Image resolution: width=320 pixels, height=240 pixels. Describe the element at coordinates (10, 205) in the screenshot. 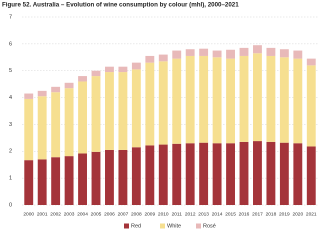

I see `y-tick-label: 0` at that location.